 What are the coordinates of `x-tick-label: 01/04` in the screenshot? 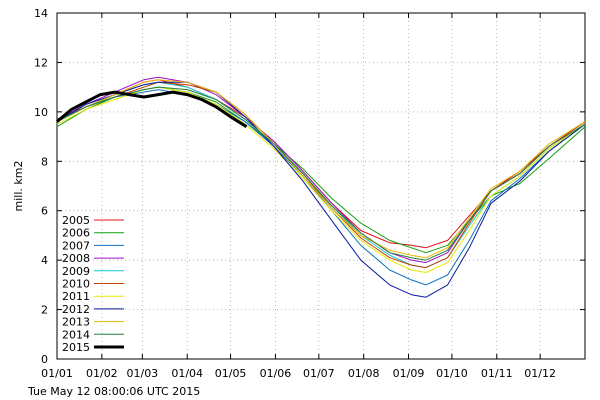 It's located at (187, 373).